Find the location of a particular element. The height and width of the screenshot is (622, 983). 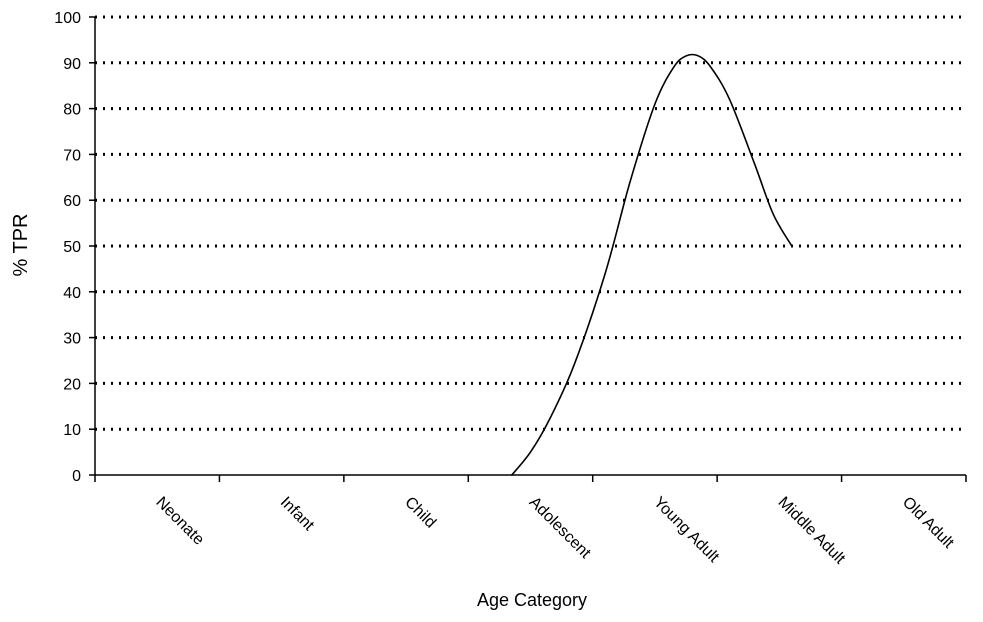

x-tick-label: Neonate is located at coordinates (179, 521).